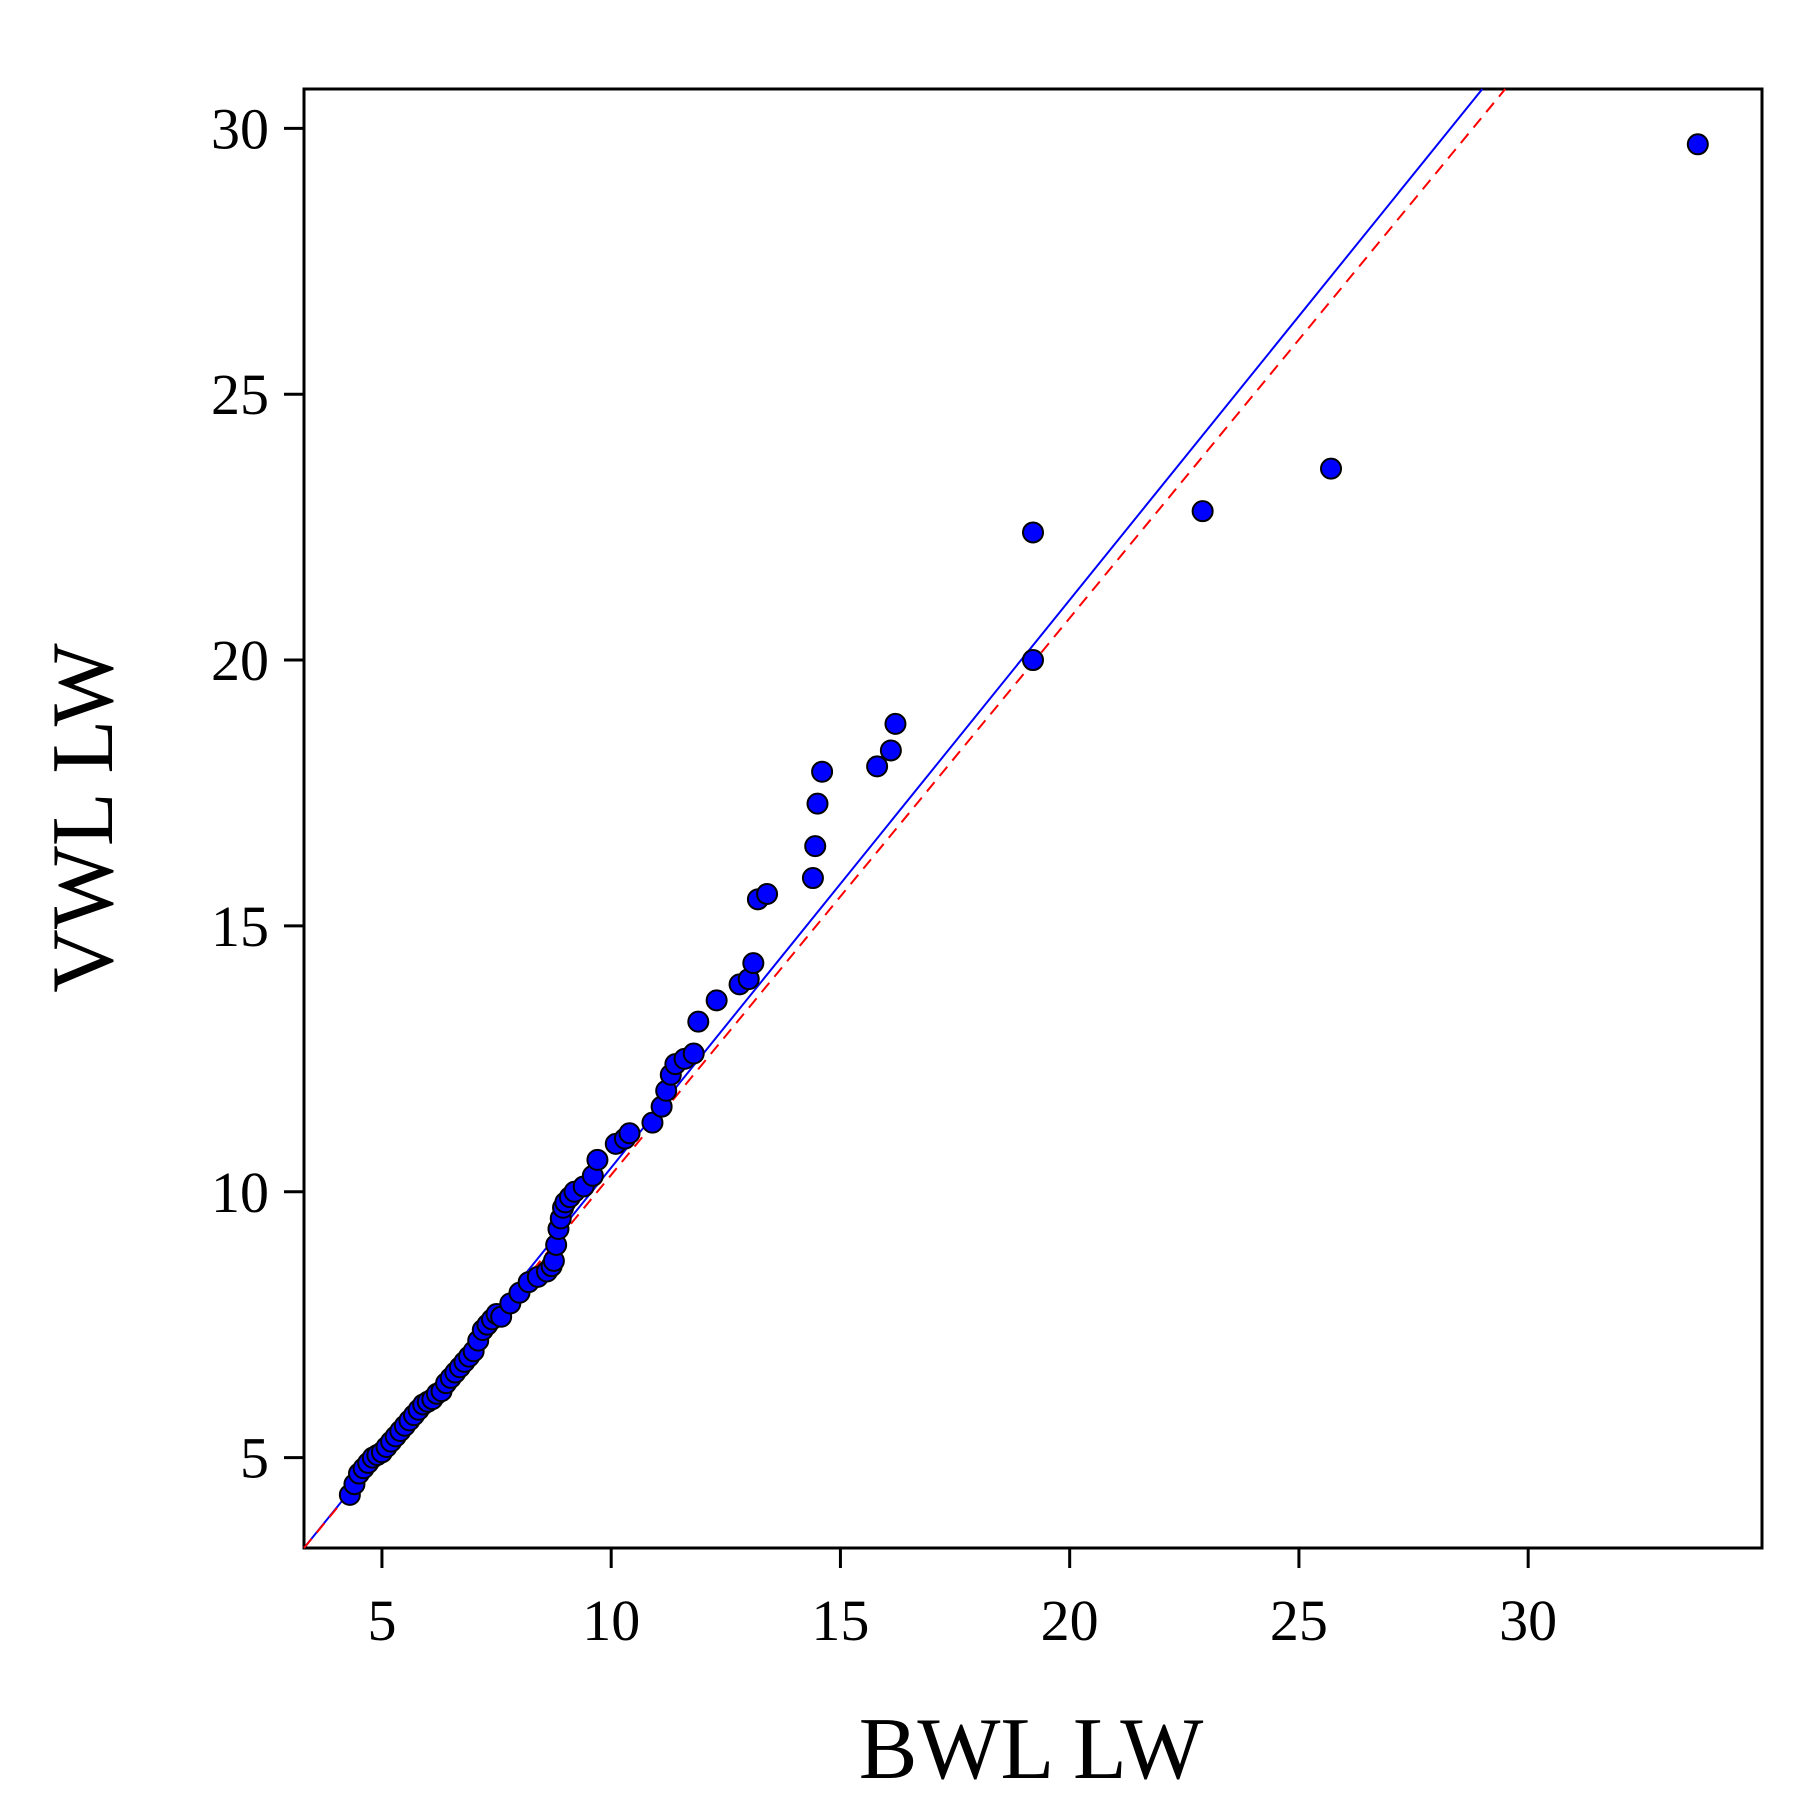 The image size is (1800, 1805). Describe the element at coordinates (240, 926) in the screenshot. I see `y-tick-label: 15` at that location.